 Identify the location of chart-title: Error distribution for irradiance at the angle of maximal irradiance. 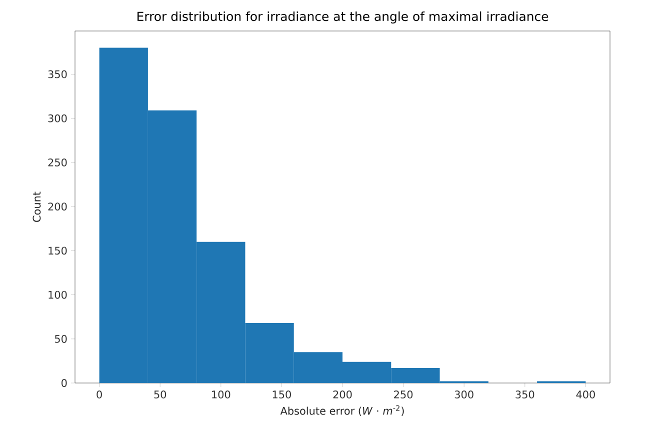
(343, 17).